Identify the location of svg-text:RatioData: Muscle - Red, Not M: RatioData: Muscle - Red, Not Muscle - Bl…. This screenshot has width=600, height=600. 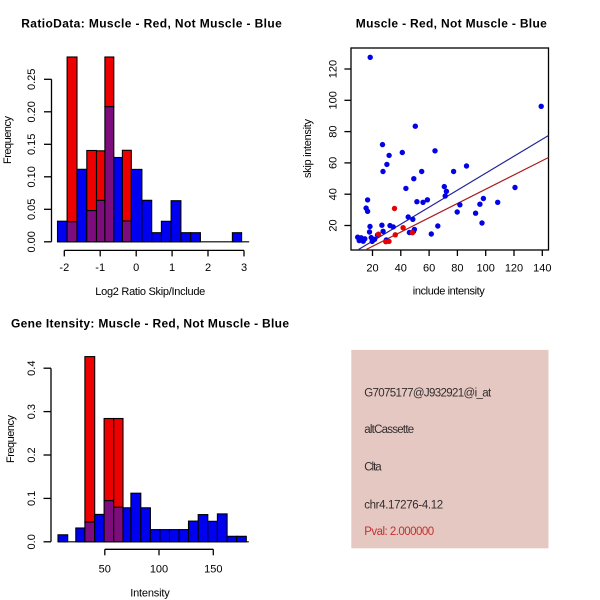
(151, 24).